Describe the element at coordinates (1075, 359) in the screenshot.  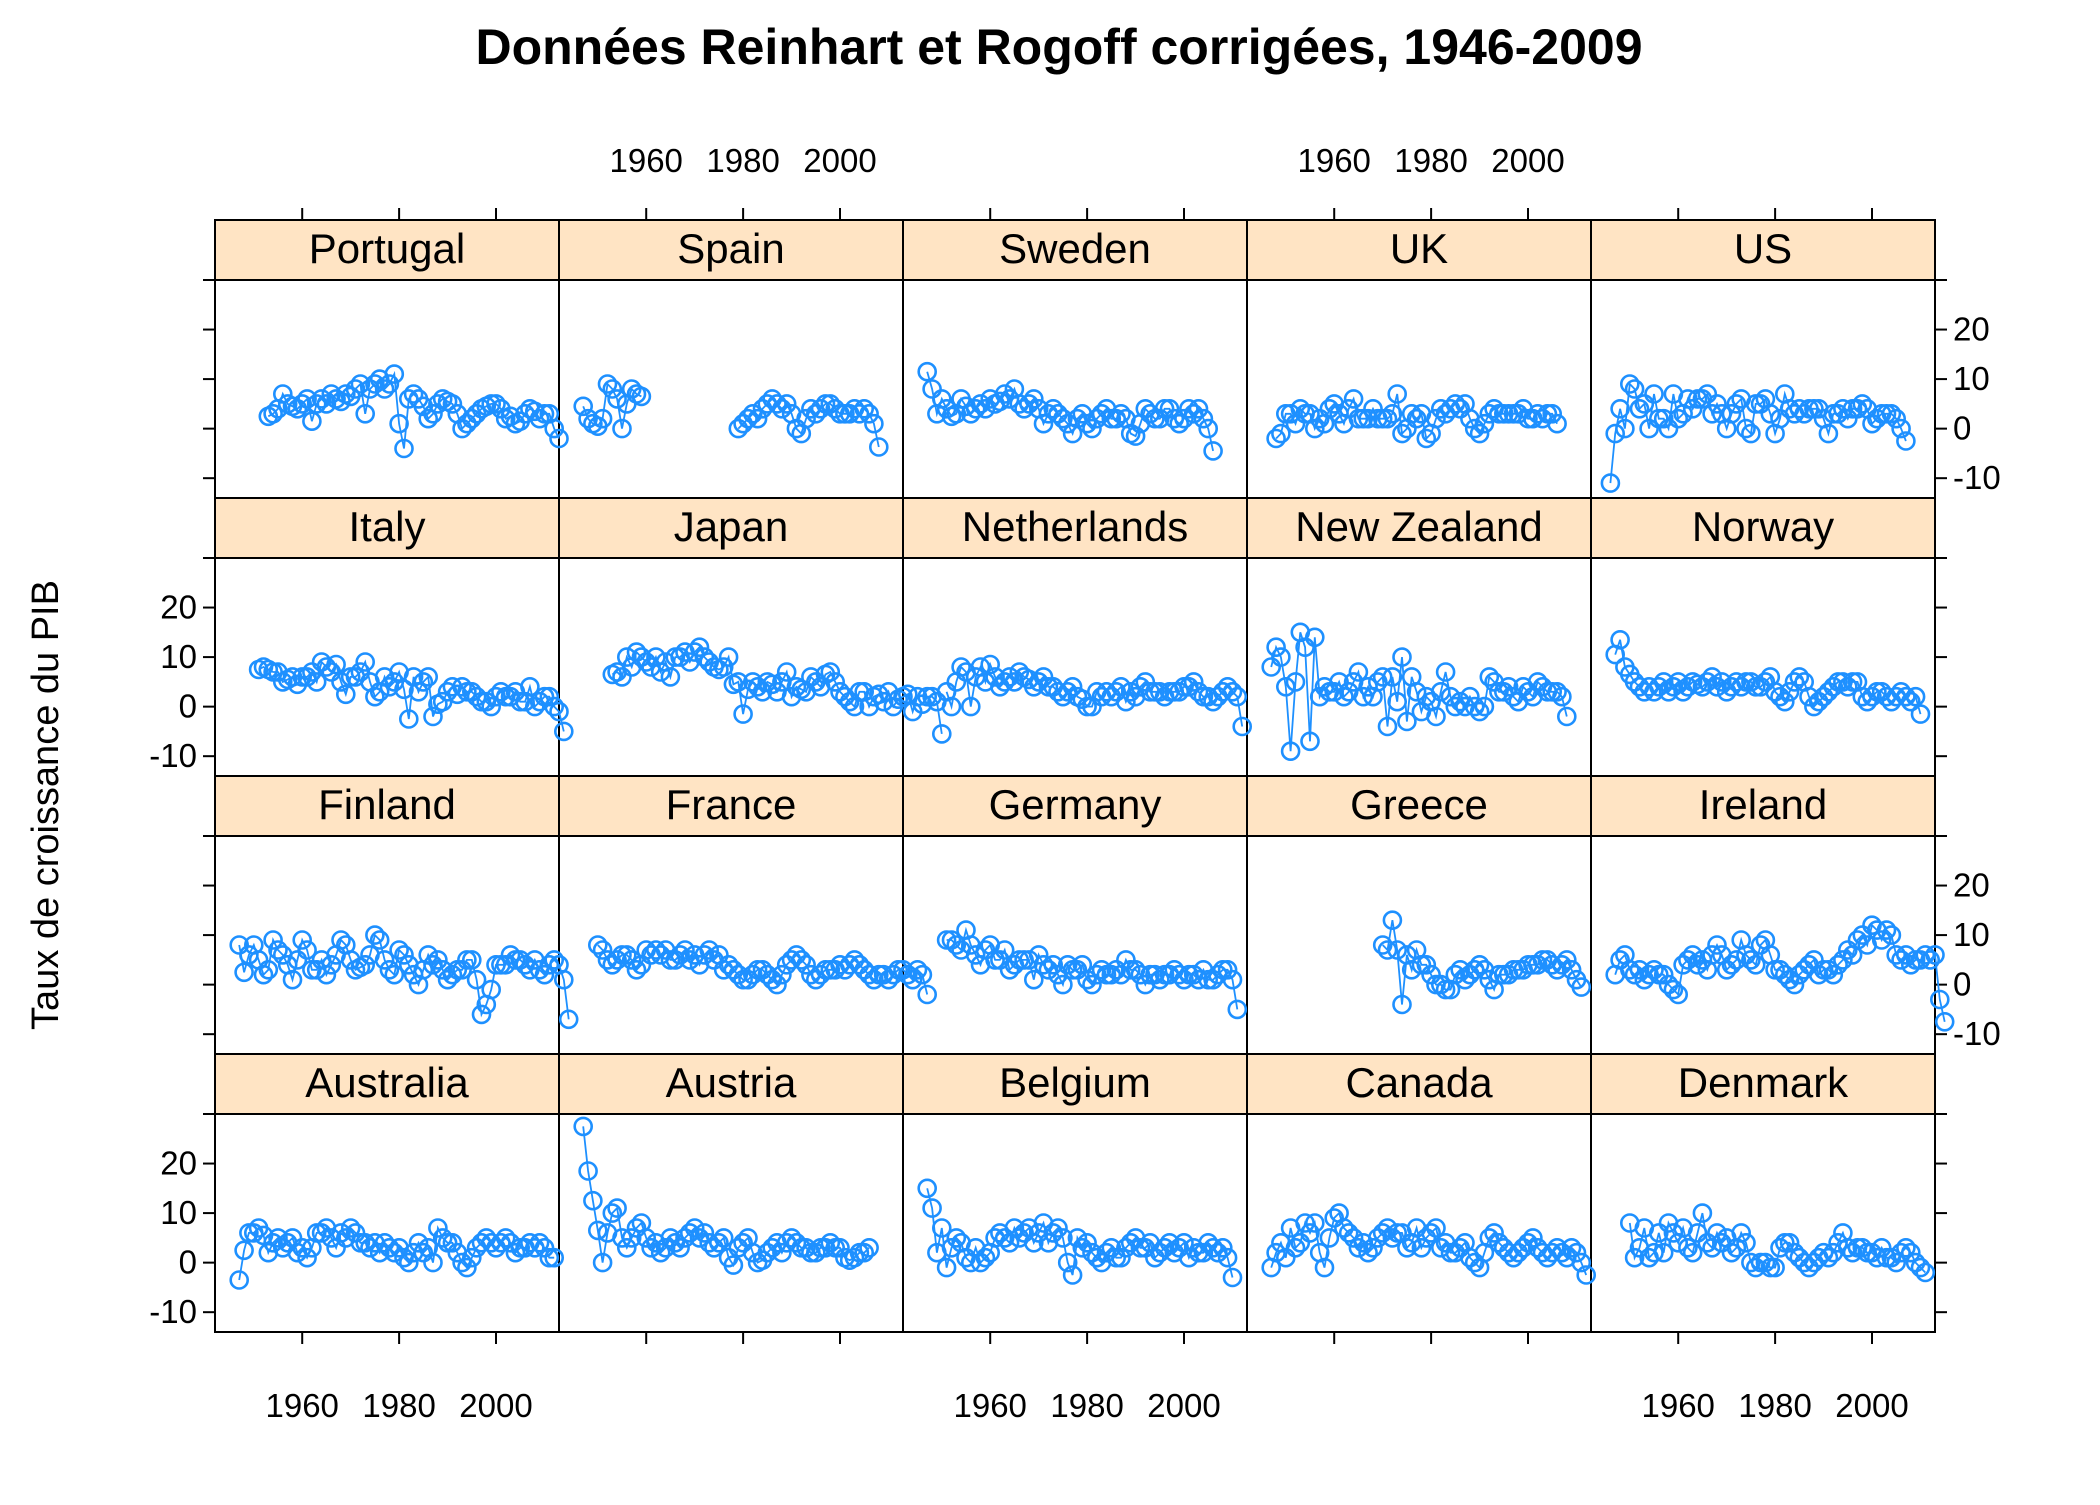
I see `panel-sweden: Sweden` at that location.